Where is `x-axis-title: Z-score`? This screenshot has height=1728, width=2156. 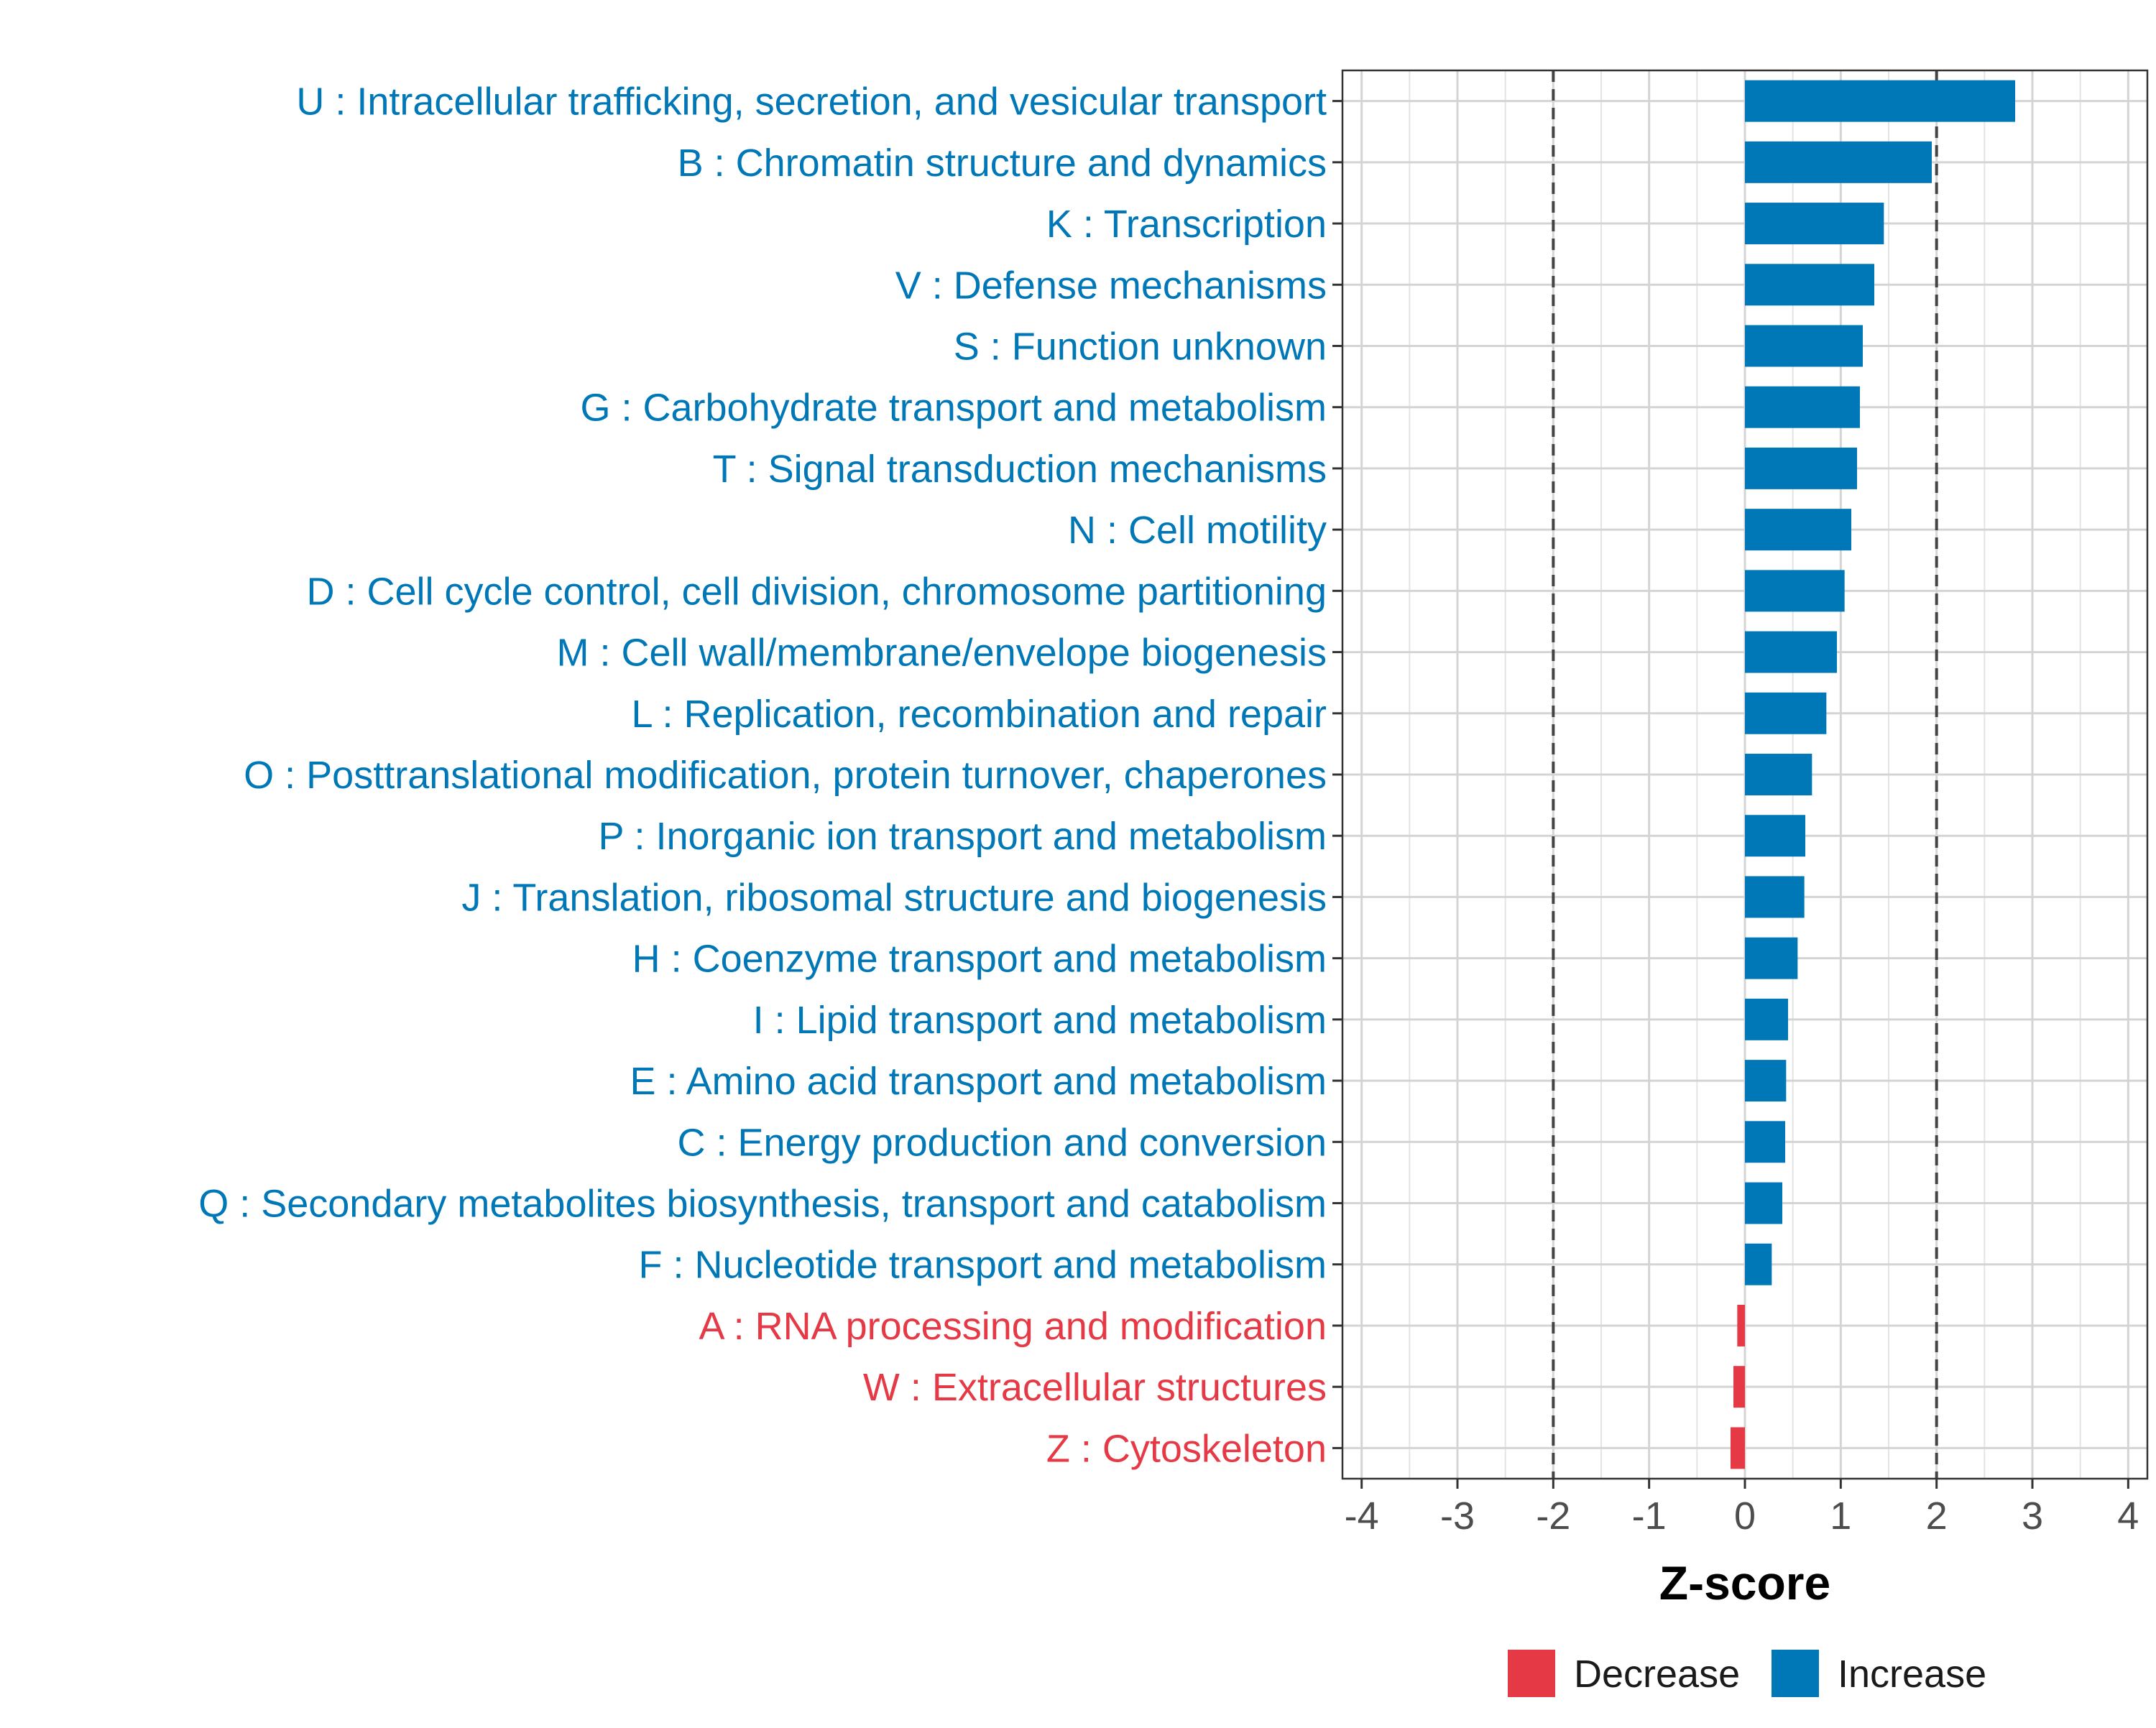 x-axis-title: Z-score is located at coordinates (1745, 1582).